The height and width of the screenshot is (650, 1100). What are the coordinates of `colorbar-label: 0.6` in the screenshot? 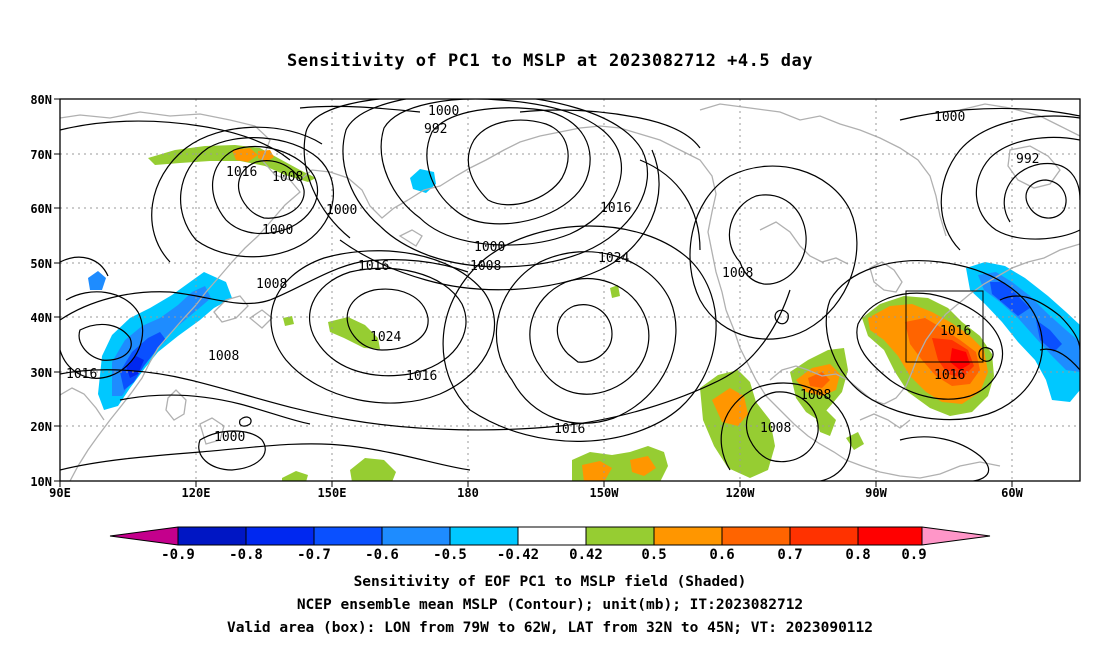 It's located at (721, 555).